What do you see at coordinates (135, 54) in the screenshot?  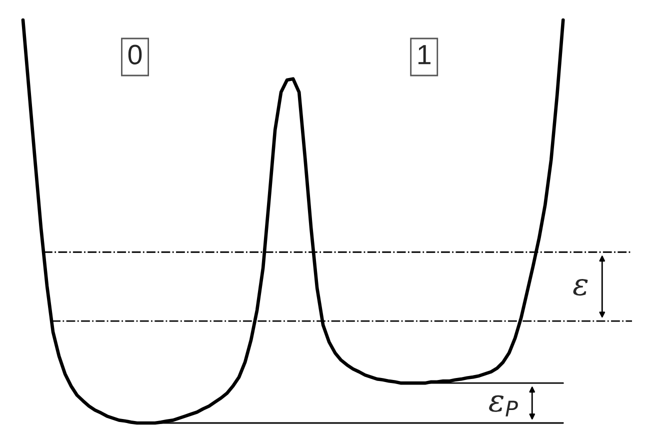 I see `annotation: 0` at bounding box center [135, 54].